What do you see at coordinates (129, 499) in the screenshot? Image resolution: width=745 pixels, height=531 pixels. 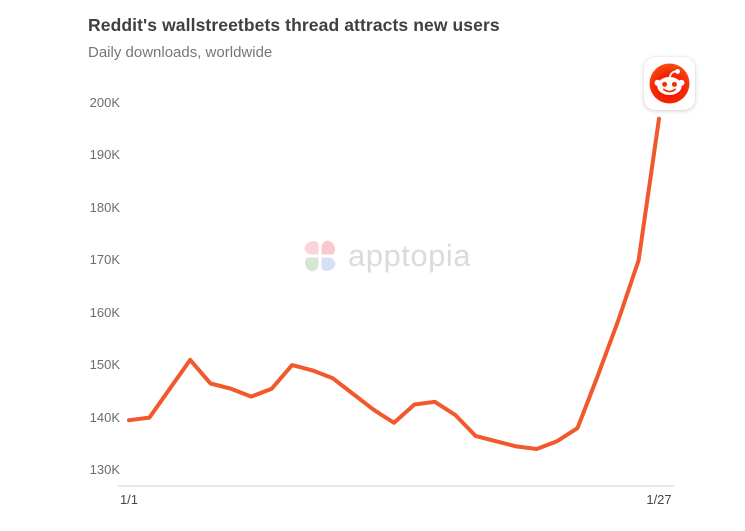 I see `x-tick-label: 1/1` at bounding box center [129, 499].